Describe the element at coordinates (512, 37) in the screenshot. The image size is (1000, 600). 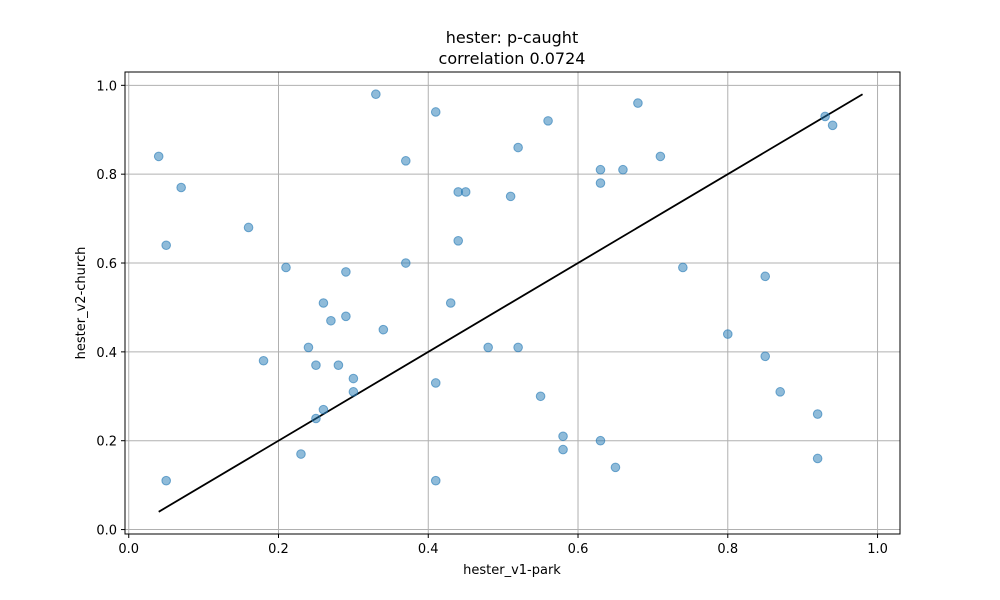
I see `chart-title: hester: p-caught` at that location.